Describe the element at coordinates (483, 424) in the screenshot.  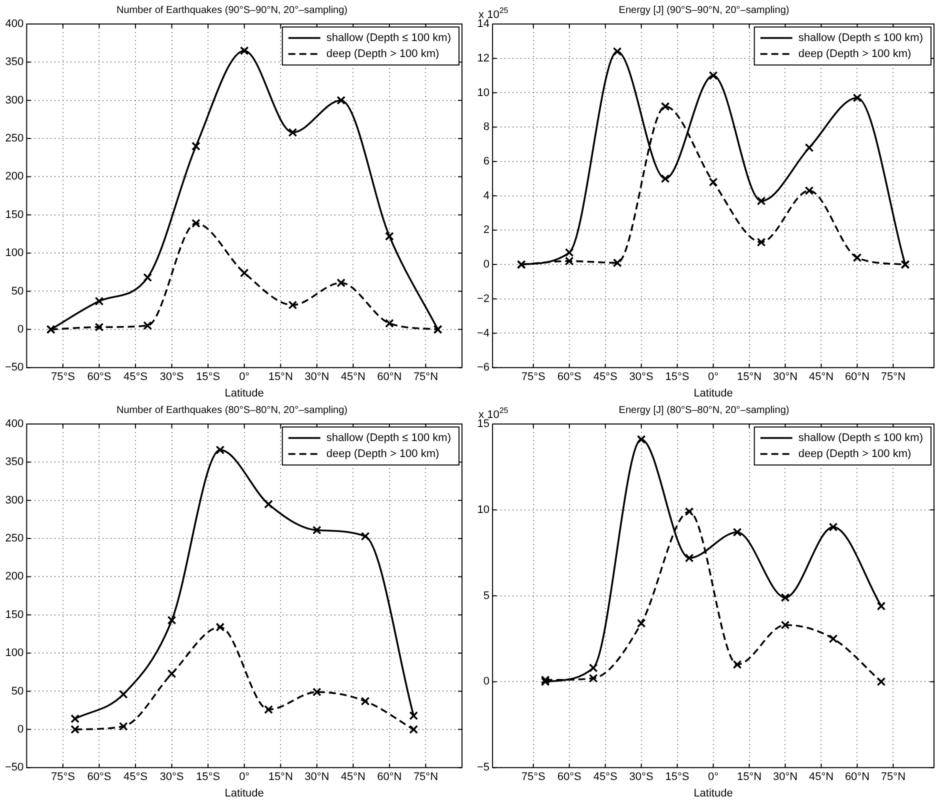
I see `y-tick-label: 15` at that location.